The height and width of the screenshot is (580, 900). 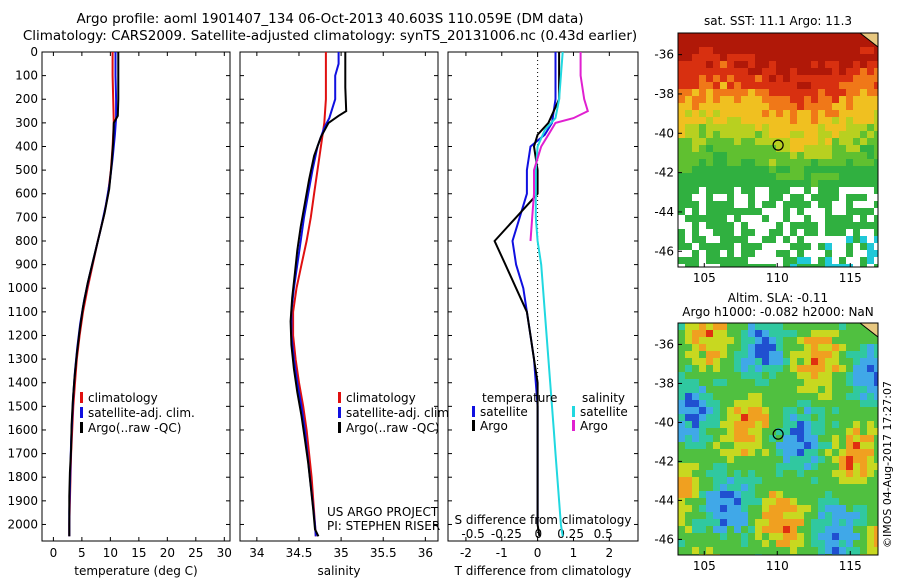 What do you see at coordinates (425, 553) in the screenshot?
I see `x-tick-label: 36` at bounding box center [425, 553].